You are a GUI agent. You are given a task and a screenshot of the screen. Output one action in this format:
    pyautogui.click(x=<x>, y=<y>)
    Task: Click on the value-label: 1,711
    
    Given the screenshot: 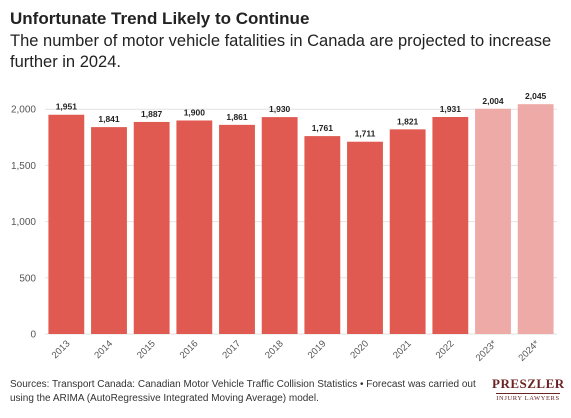 What is the action you would take?
    pyautogui.click(x=365, y=134)
    